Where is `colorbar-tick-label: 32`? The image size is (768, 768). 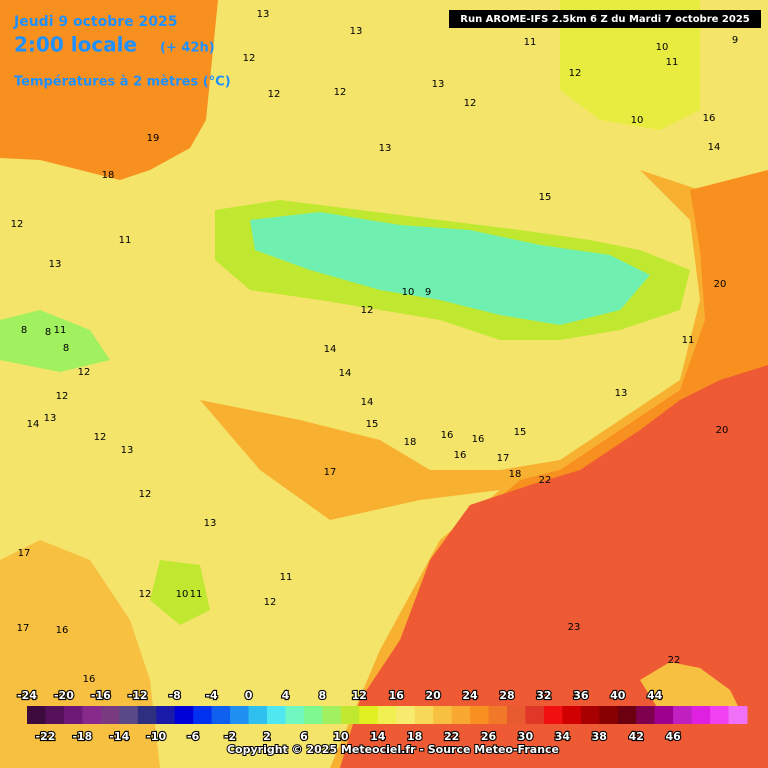
colorbar-tick-label: 32 is located at coordinates (543, 695).